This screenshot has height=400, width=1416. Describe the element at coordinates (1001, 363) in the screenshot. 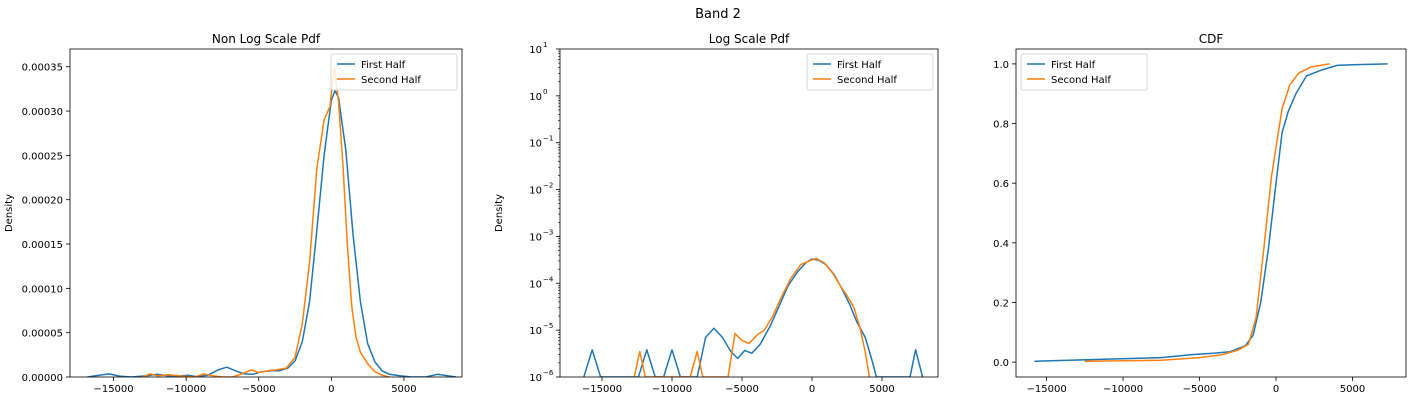

I see `y-tick-label: 0.0` at that location.